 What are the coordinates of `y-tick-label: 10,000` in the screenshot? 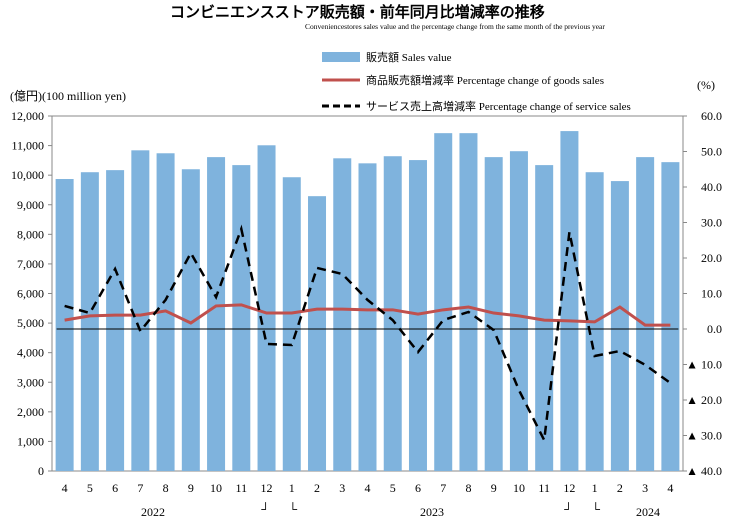 It's located at (27, 175).